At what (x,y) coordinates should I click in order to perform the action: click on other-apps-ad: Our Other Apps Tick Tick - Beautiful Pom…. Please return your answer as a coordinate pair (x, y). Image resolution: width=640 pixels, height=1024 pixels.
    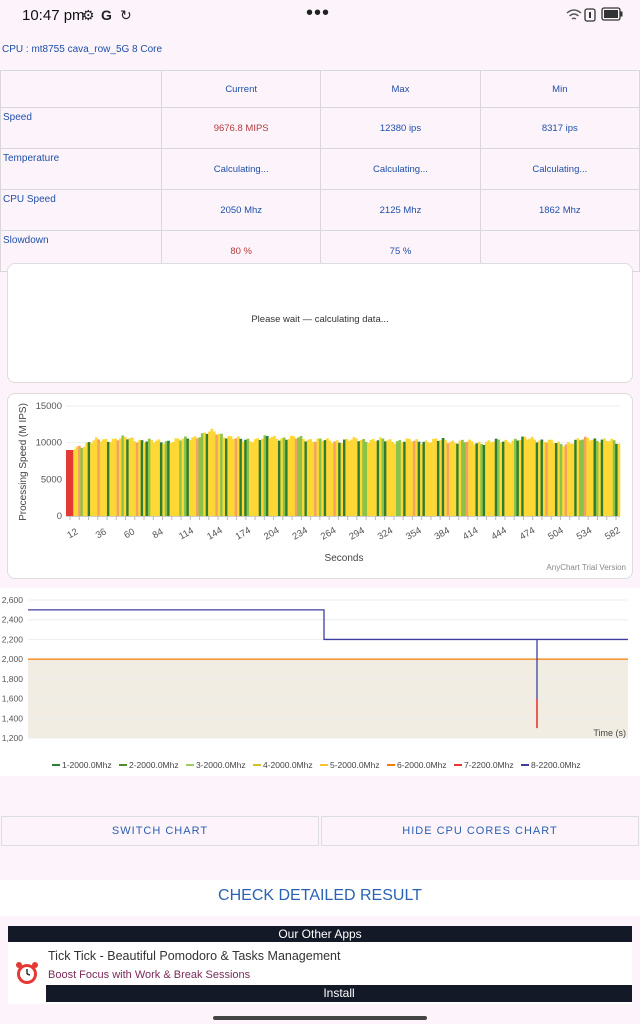
    Looking at the image, I should click on (320, 965).